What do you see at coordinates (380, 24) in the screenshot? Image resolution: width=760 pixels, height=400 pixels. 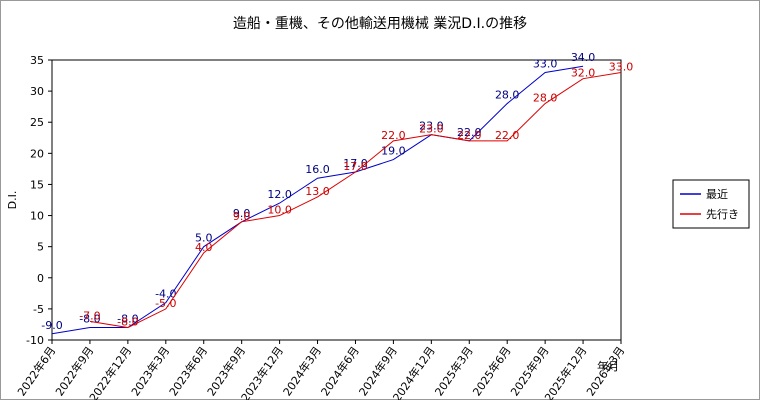 I see `chart-title: 造船・重機、その他輸送用機械 業況D.I.の推移` at bounding box center [380, 24].